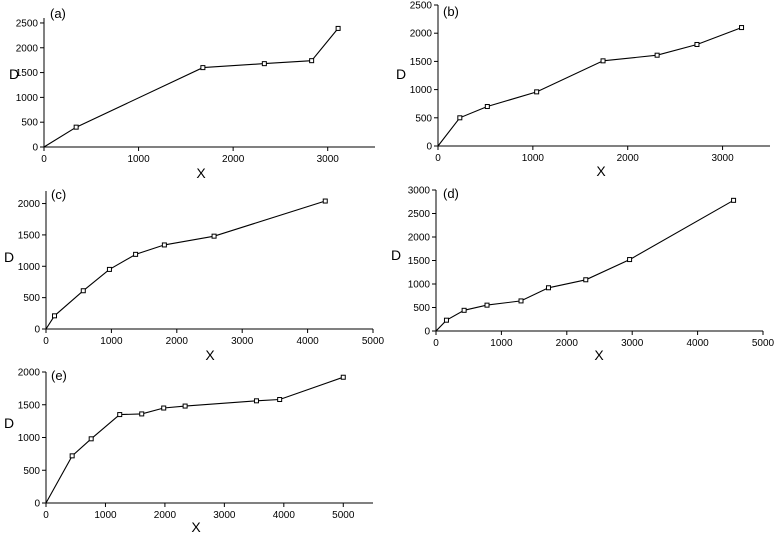  I want to click on panel-b-series-line, so click(589, 87).